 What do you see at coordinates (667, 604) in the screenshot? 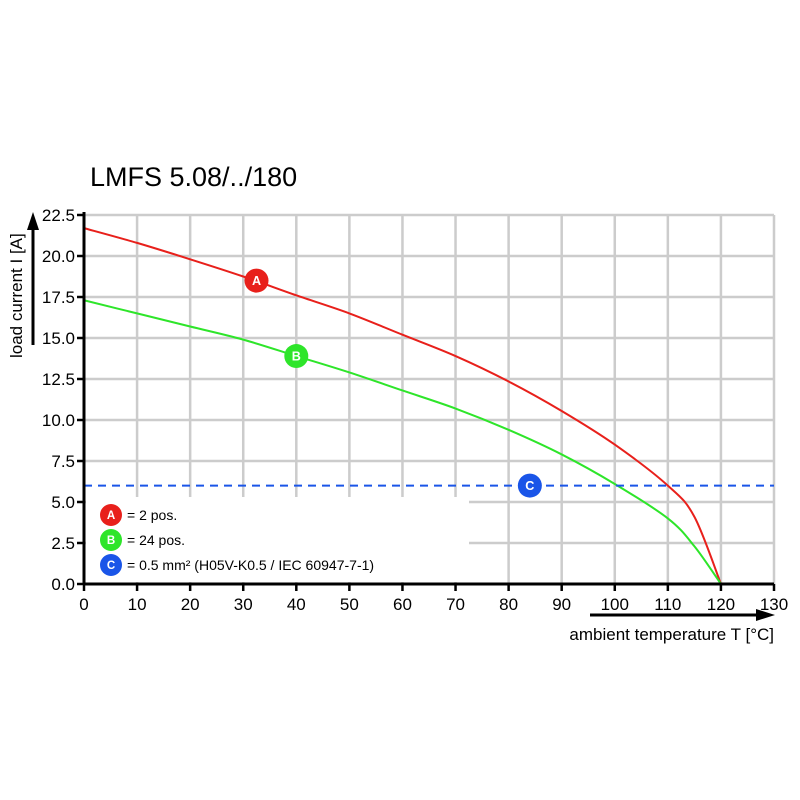
I see `x-tick-label: 110` at bounding box center [667, 604].